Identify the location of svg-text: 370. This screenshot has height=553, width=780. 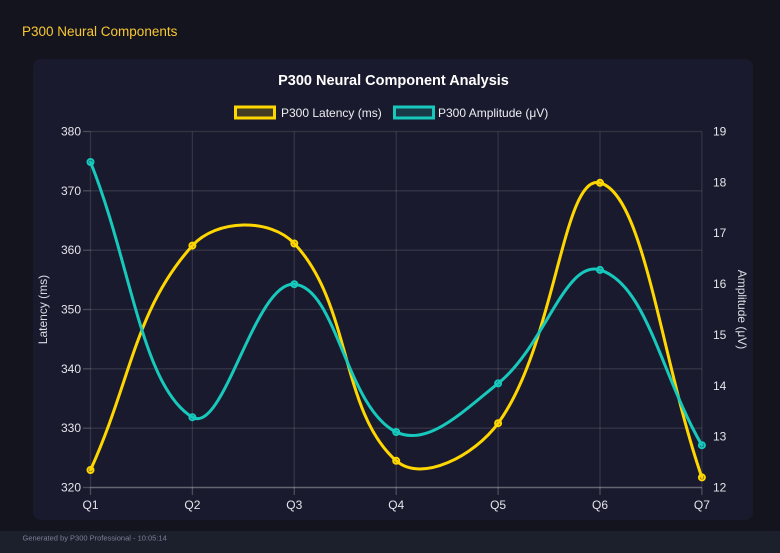
(71, 191).